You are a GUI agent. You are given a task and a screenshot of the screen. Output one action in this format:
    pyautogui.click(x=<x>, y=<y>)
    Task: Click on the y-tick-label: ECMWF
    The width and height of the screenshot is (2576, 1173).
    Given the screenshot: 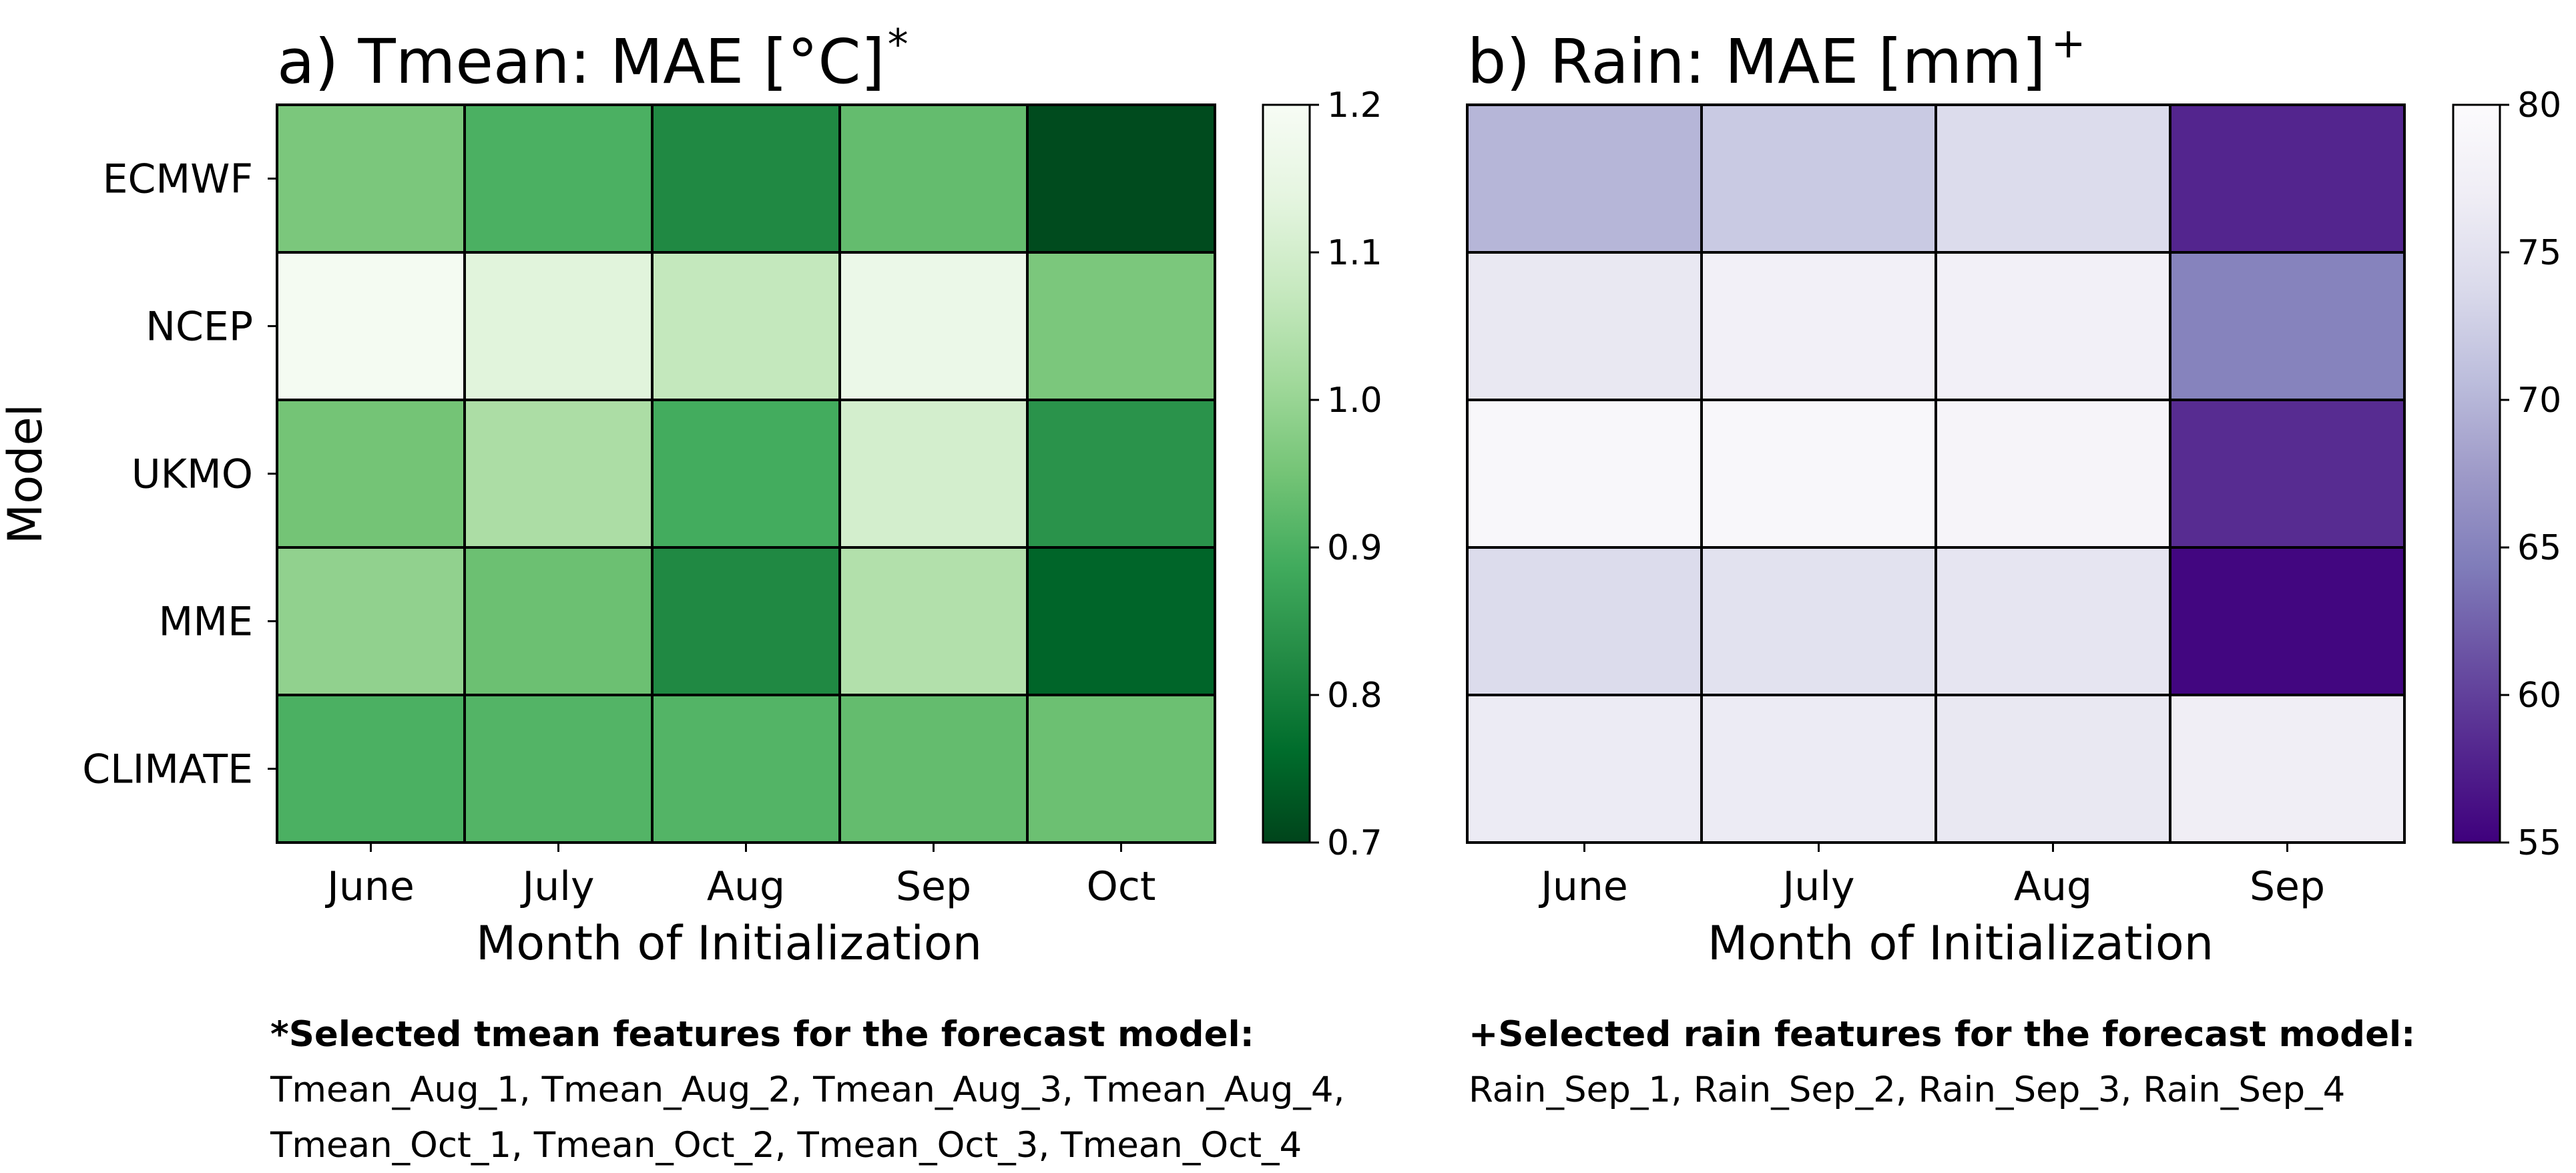 What is the action you would take?
    pyautogui.click(x=178, y=180)
    